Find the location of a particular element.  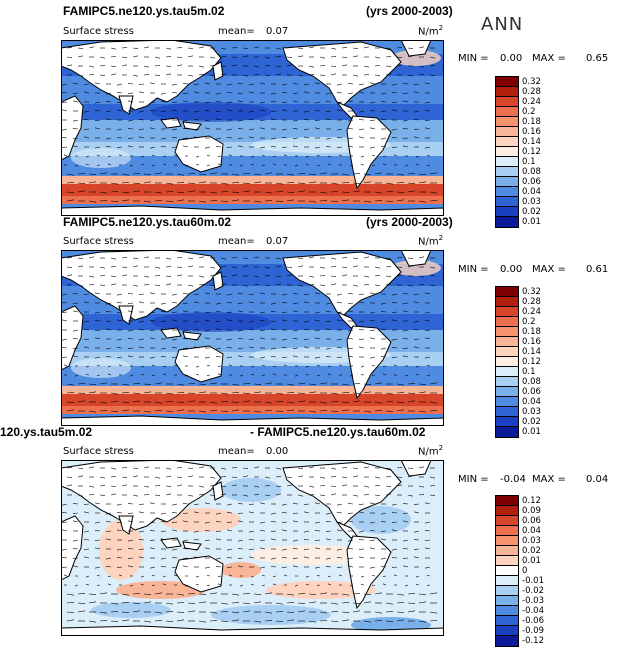

panel1-mean-value: 0.07 is located at coordinates (277, 31).